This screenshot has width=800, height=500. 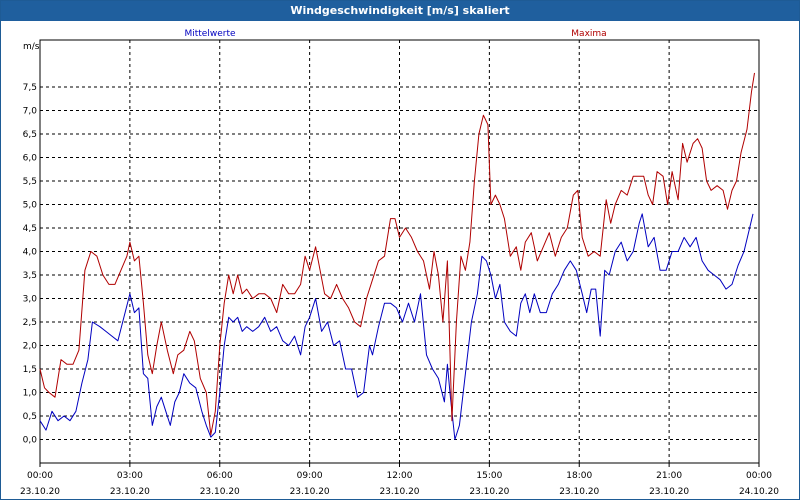 I want to click on y-tick-label: 3,5, so click(x=30, y=276).